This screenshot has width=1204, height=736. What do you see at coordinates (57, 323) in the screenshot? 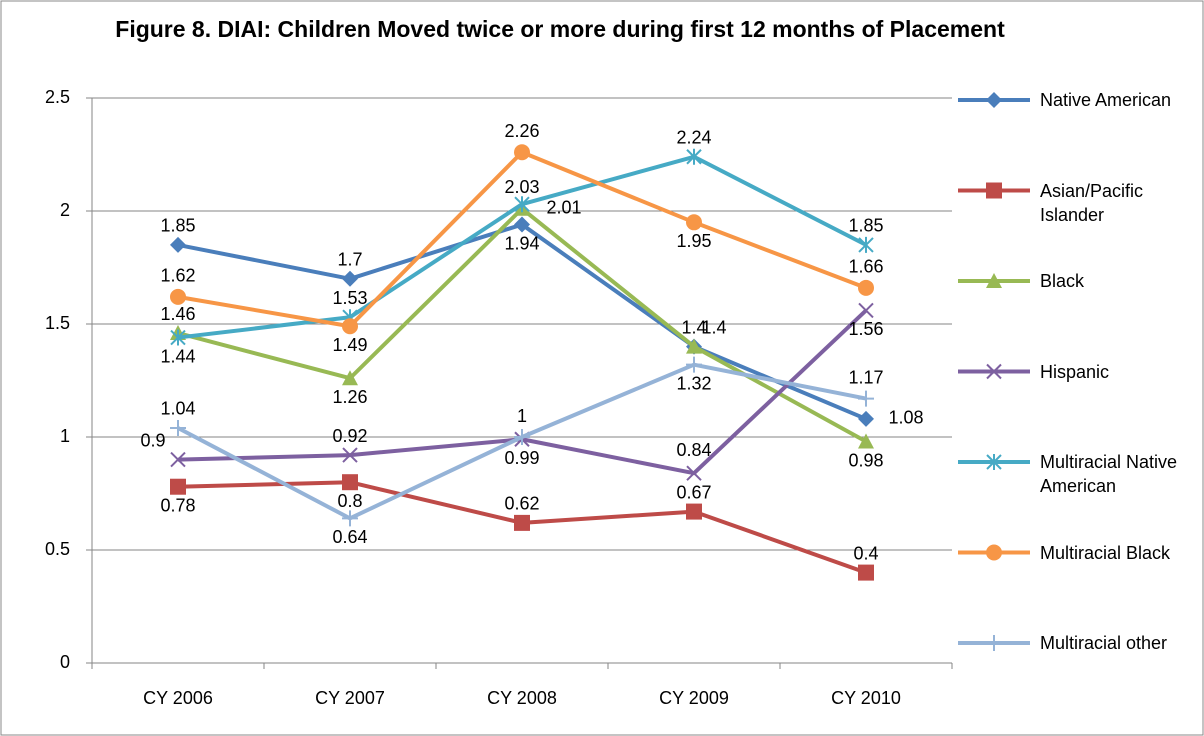
I see `y-tick-label: 1.5` at bounding box center [57, 323].